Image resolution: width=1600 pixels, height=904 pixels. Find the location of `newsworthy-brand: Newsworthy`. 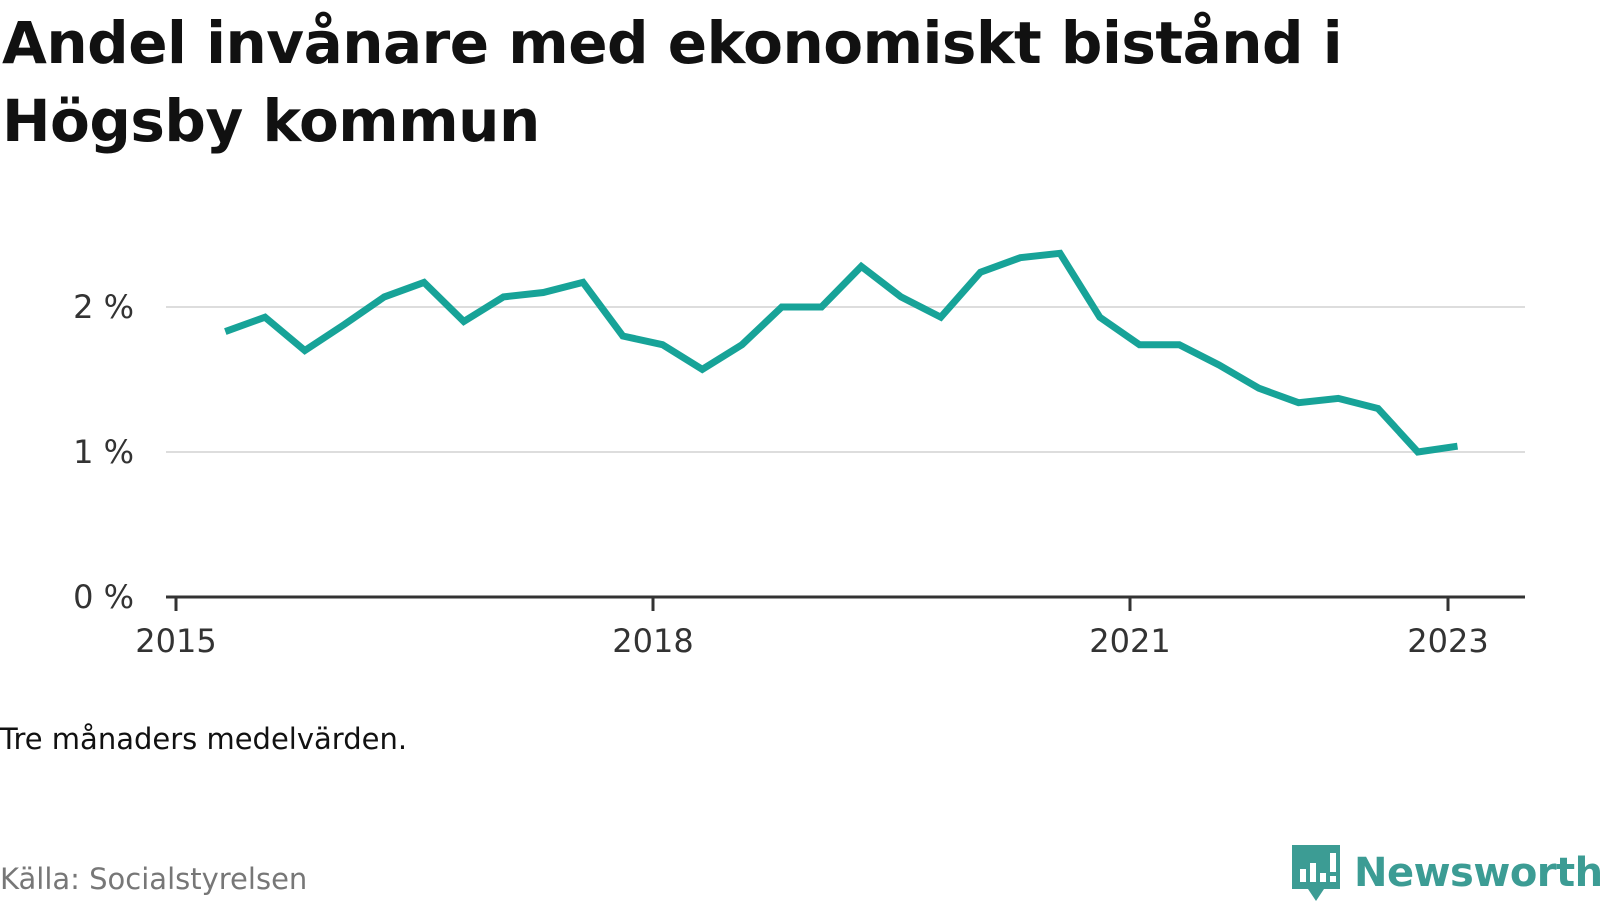

newsworthy-brand: Newsworthy is located at coordinates (1445, 873).